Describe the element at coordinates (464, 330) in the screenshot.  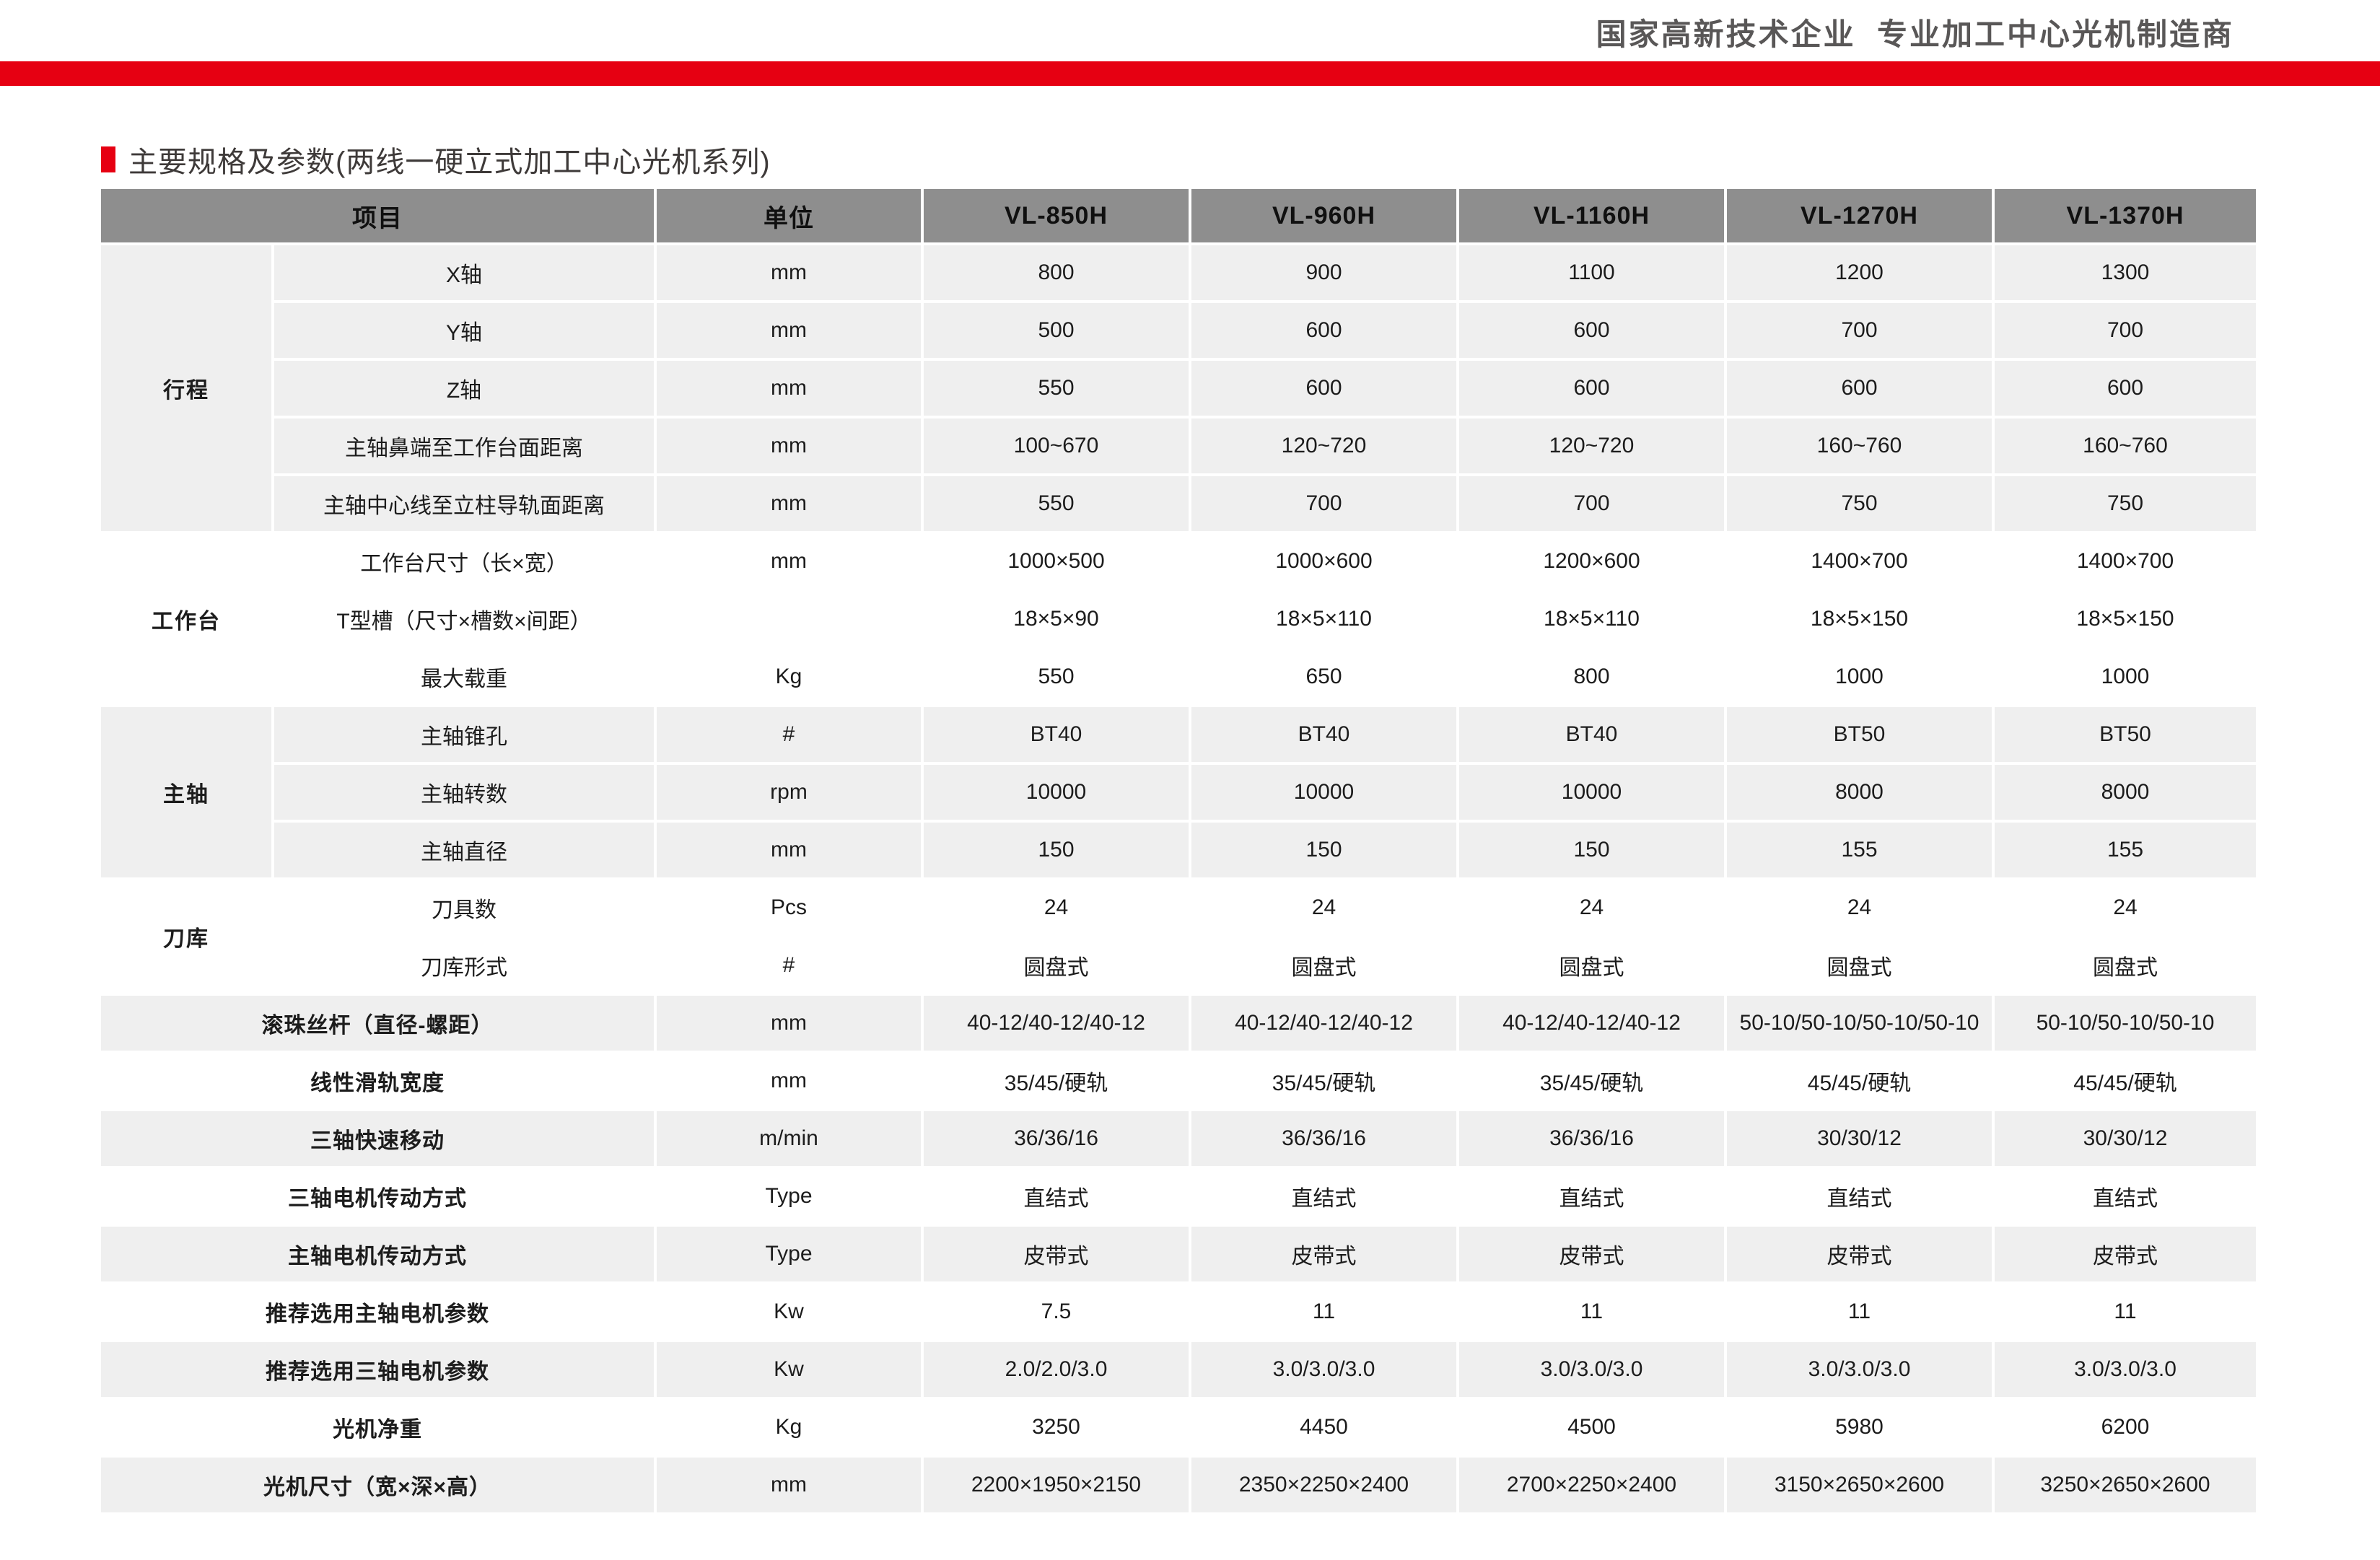
I see `row-label: Y轴` at that location.